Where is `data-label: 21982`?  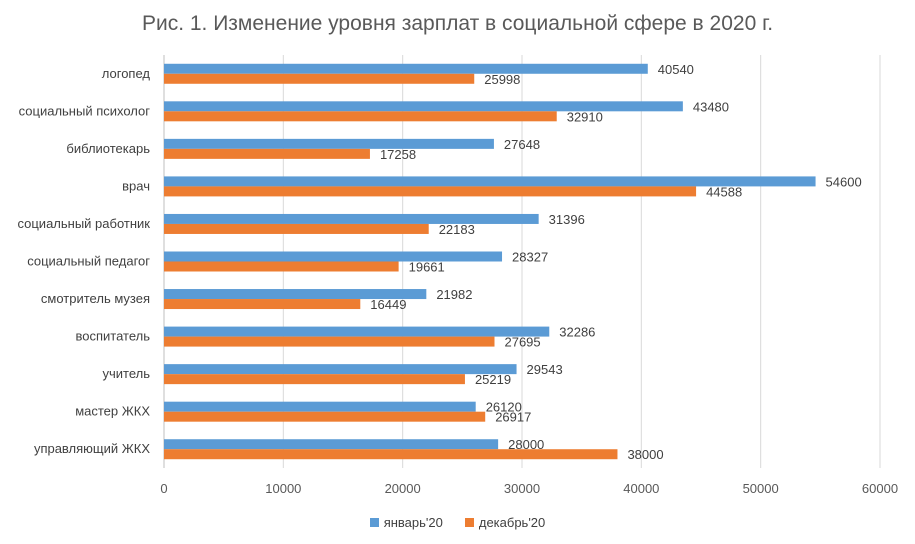 data-label: 21982 is located at coordinates (454, 294).